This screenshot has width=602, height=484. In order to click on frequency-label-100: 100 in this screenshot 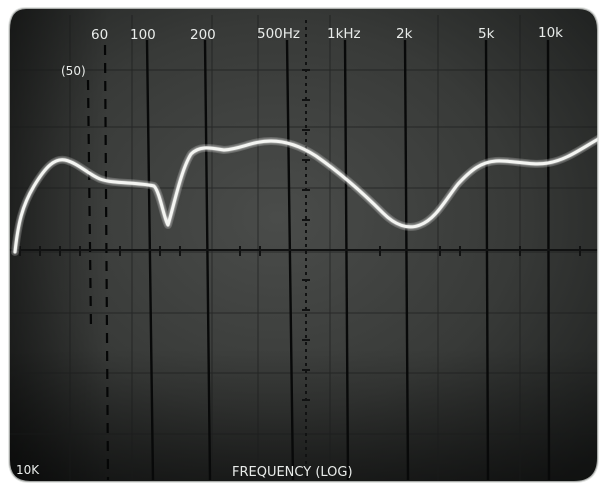, I will do `click(143, 35)`.